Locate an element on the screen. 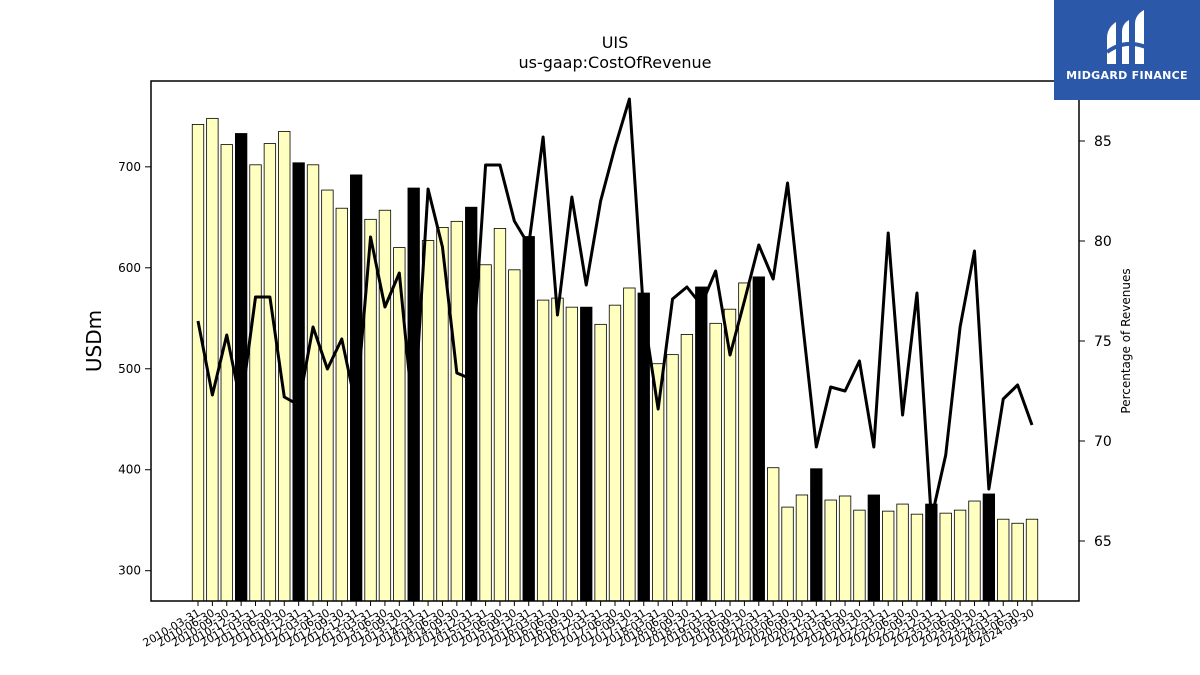  midgard-logo-icon is located at coordinates (1127, 37).